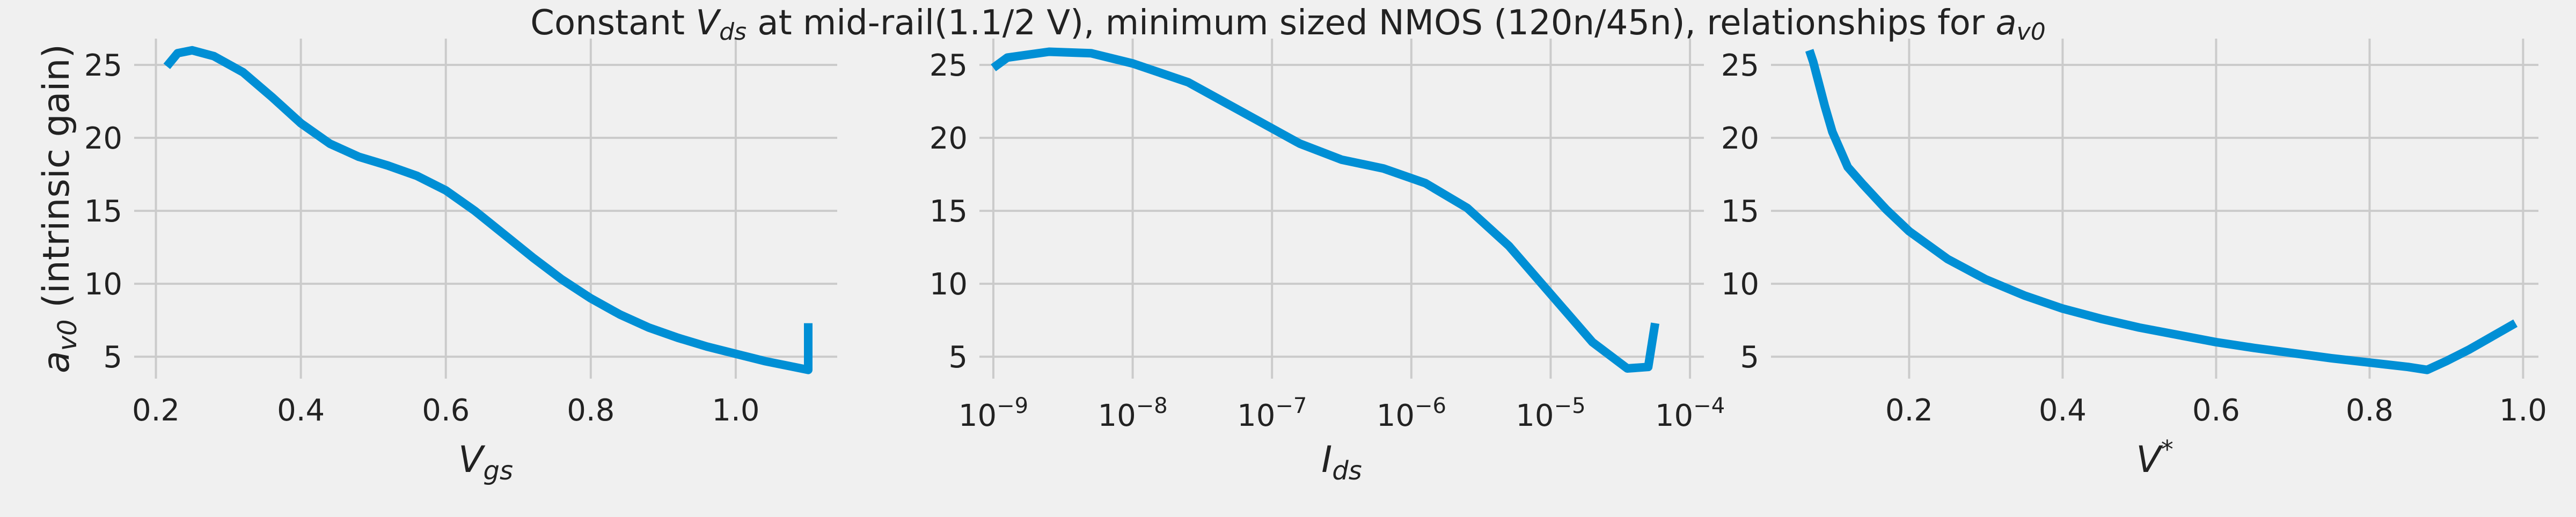 This screenshot has height=517, width=2576. I want to click on x-tick-label: 10⁻⁷, so click(1272, 413).